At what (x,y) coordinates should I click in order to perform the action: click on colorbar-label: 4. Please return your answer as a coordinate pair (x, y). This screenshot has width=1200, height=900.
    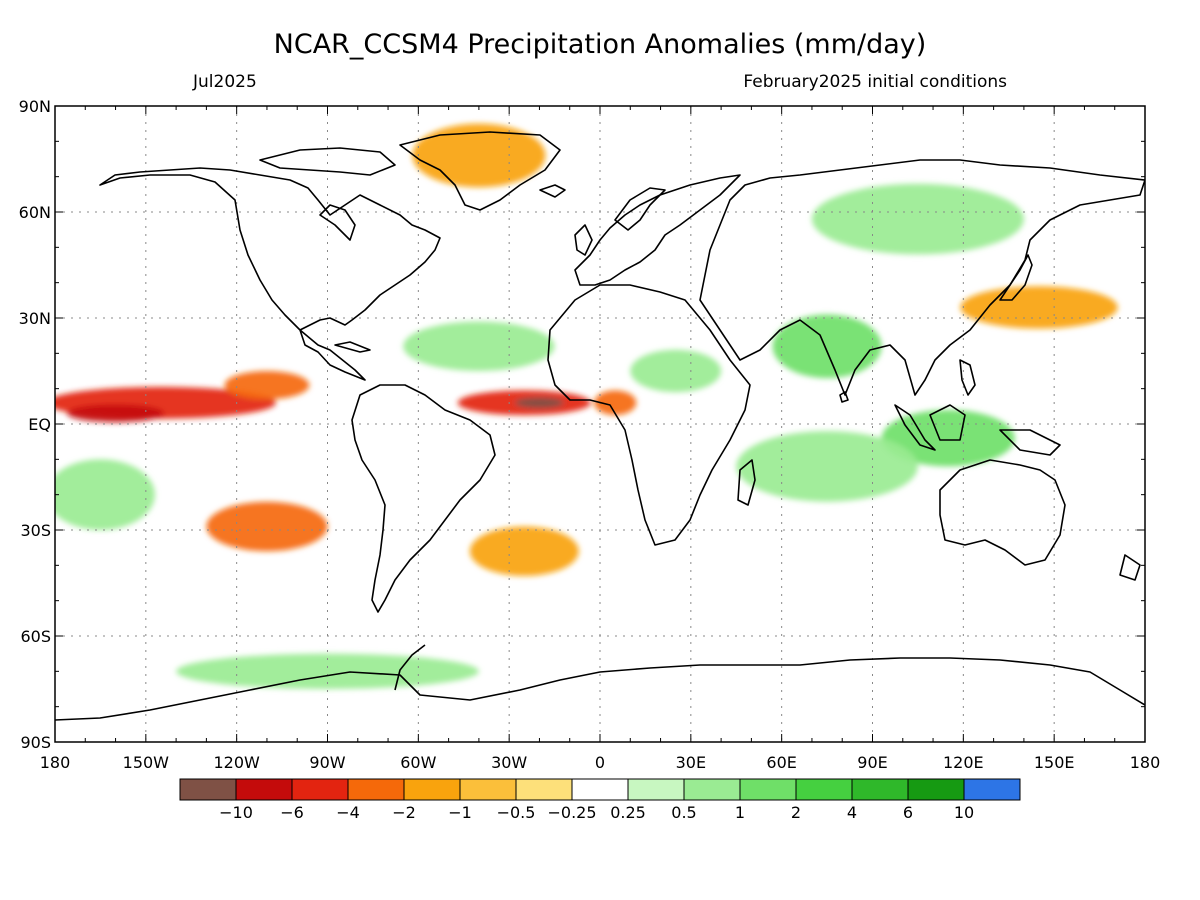
    Looking at the image, I should click on (852, 812).